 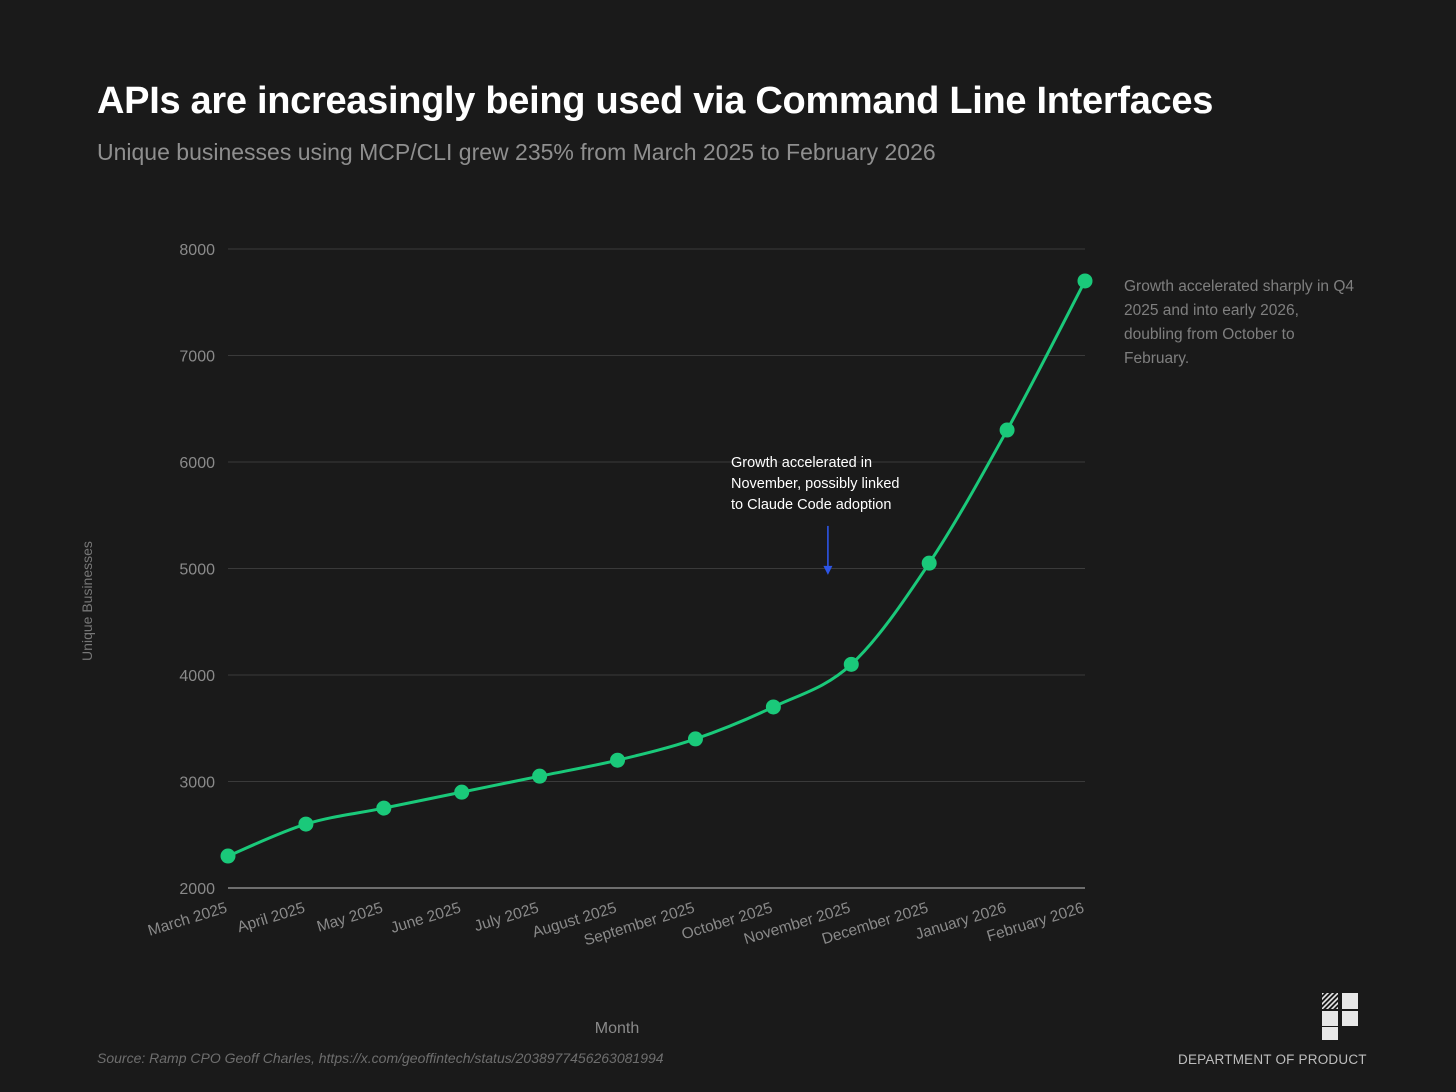 I want to click on x-tick-label: March 2025, so click(x=187, y=920).